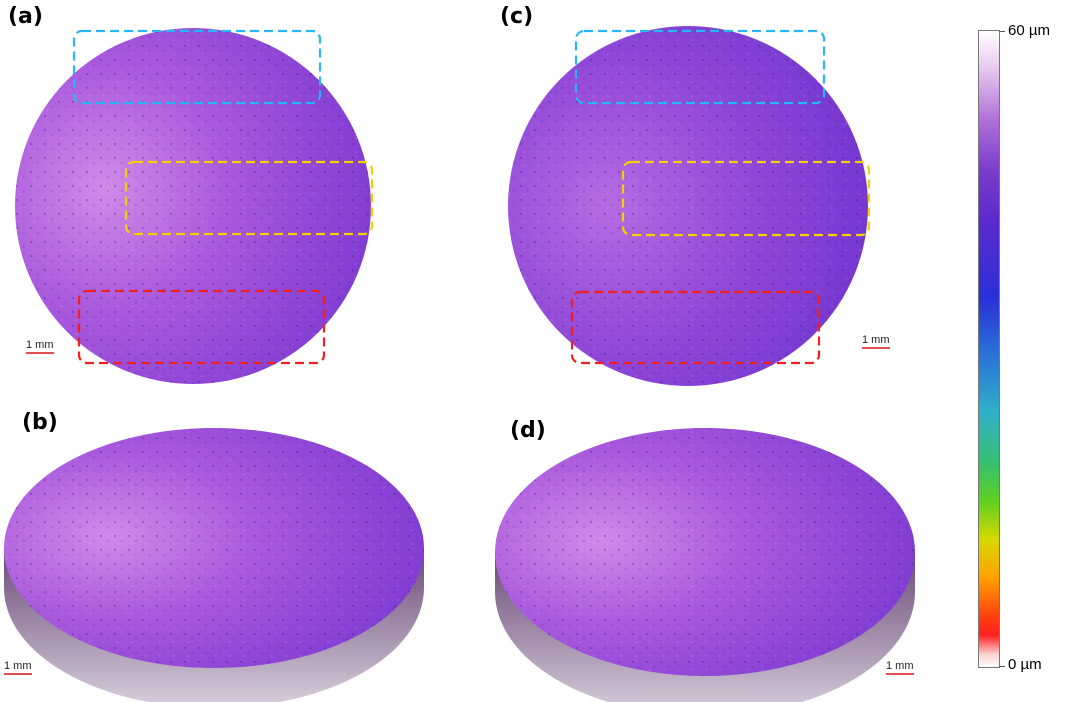  What do you see at coordinates (746, 198) in the screenshot?
I see `highlight-box-middle-c` at bounding box center [746, 198].